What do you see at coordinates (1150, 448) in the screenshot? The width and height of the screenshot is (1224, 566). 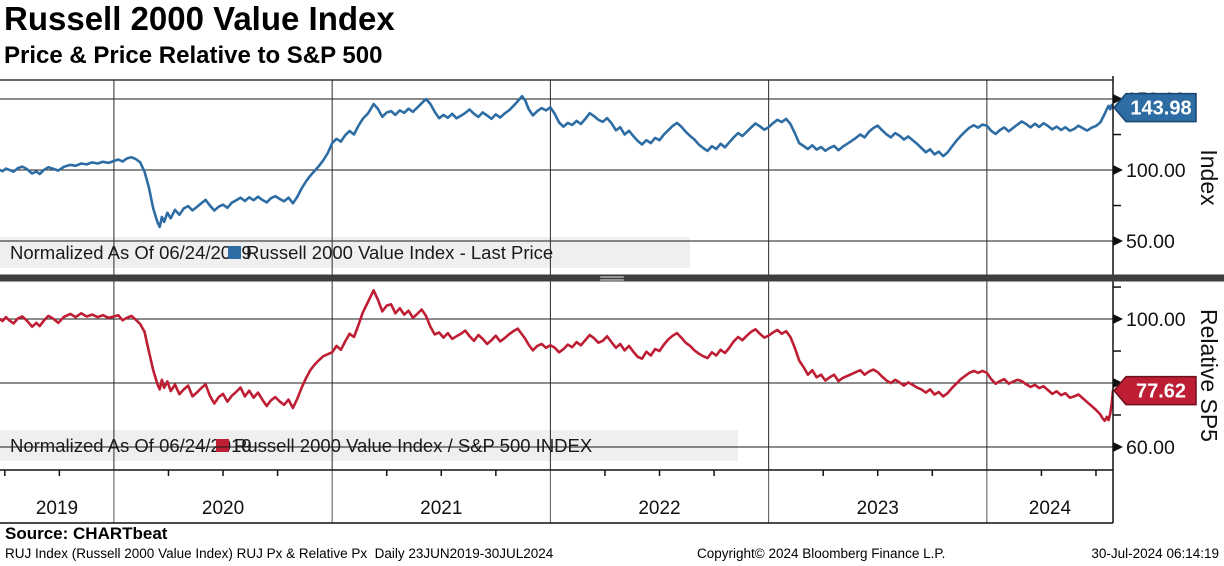 I see `y-tick-label: 60.00` at bounding box center [1150, 448].